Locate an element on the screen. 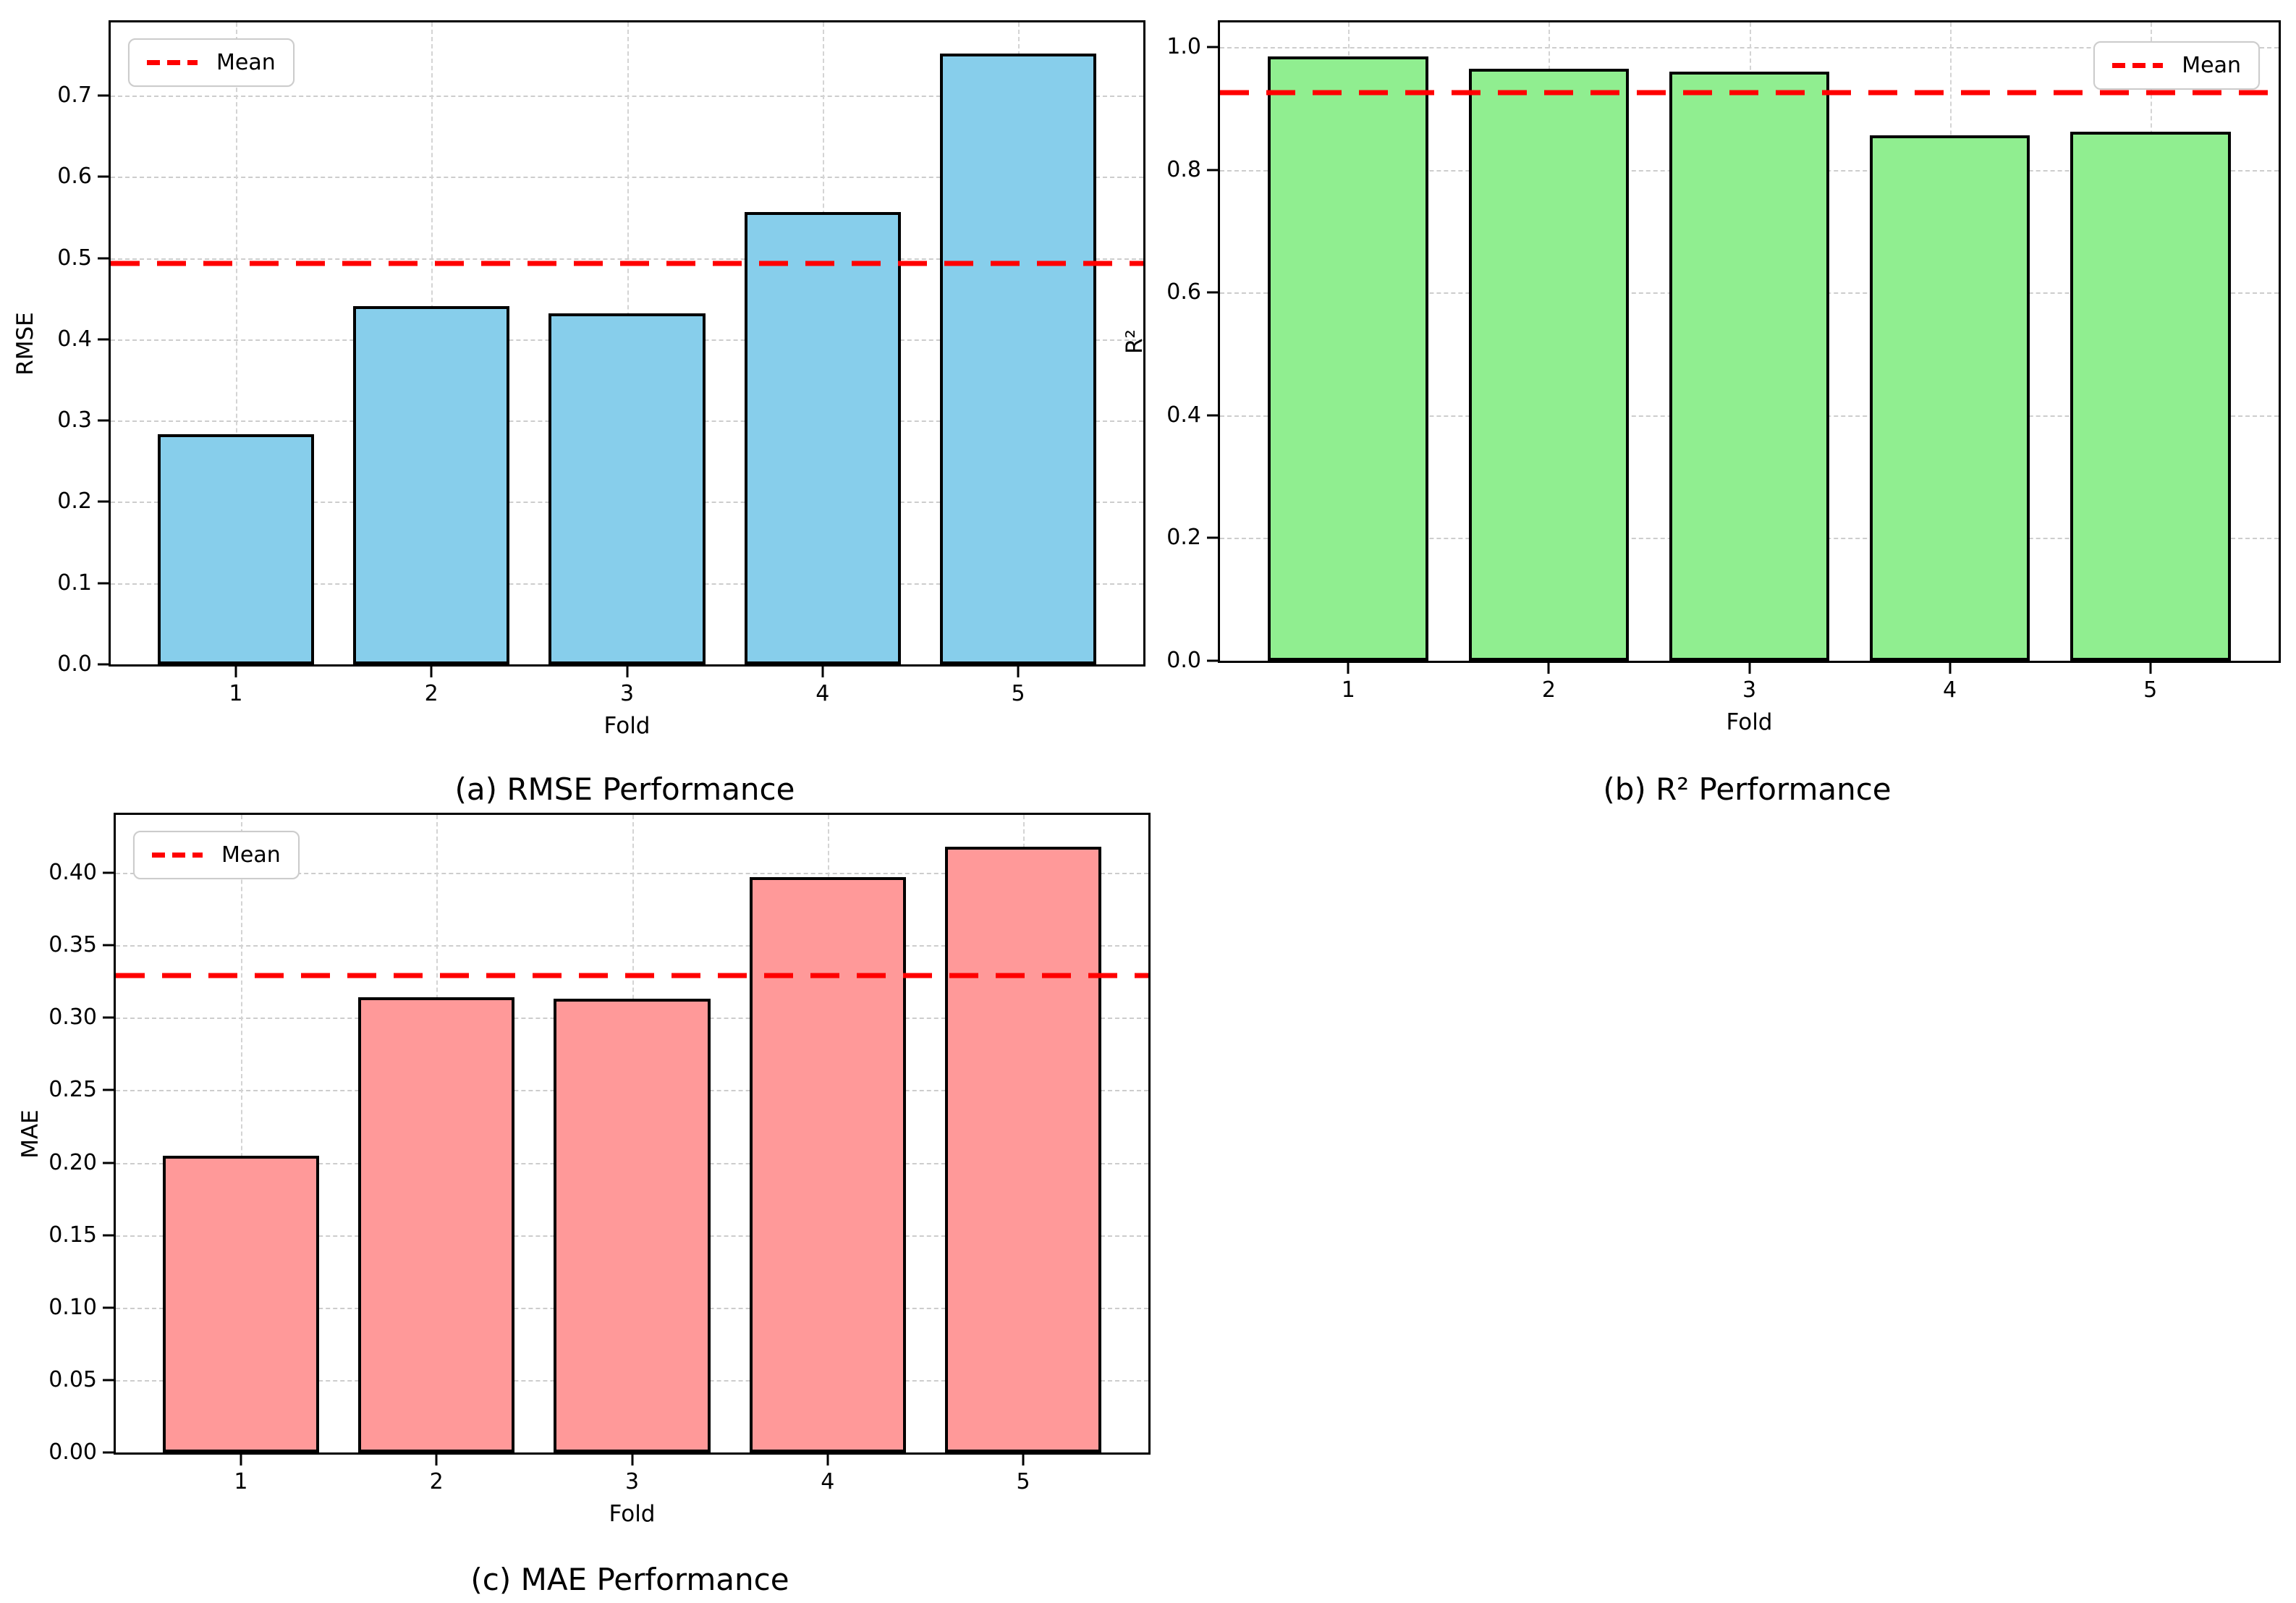 The height and width of the screenshot is (1603, 2296). rmse-x-axis-label: Fold is located at coordinates (627, 726).